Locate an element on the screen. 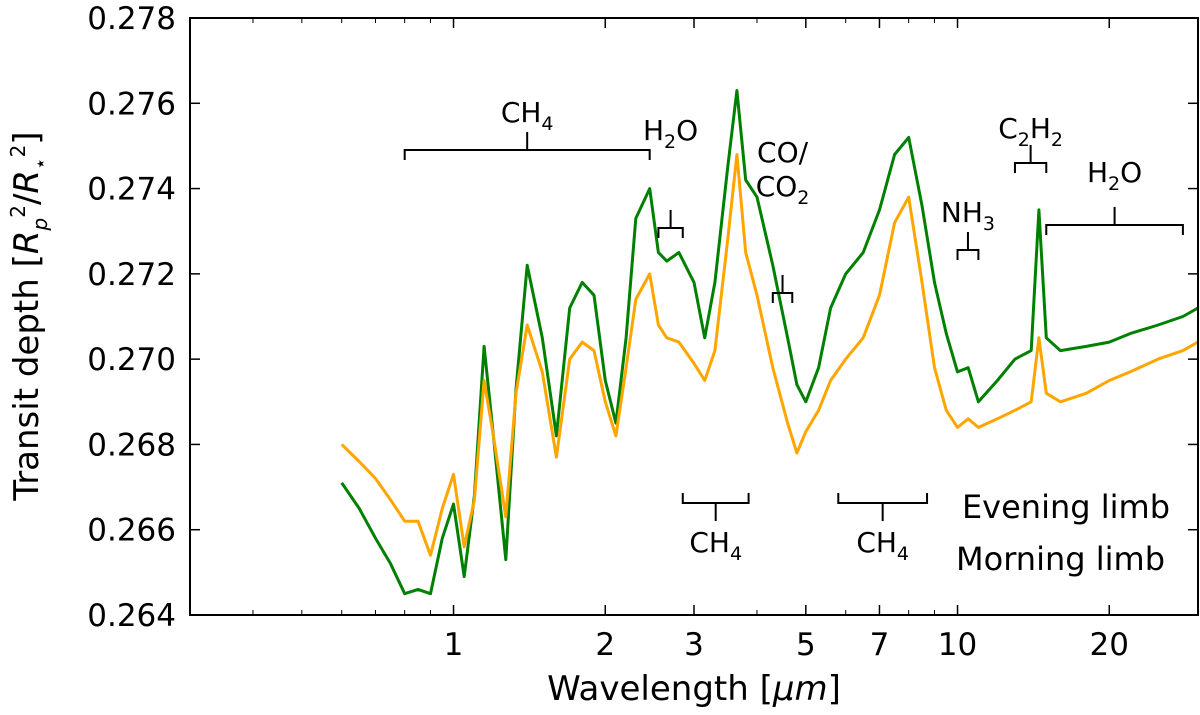  absorber-annotation: NH3 is located at coordinates (968, 228).